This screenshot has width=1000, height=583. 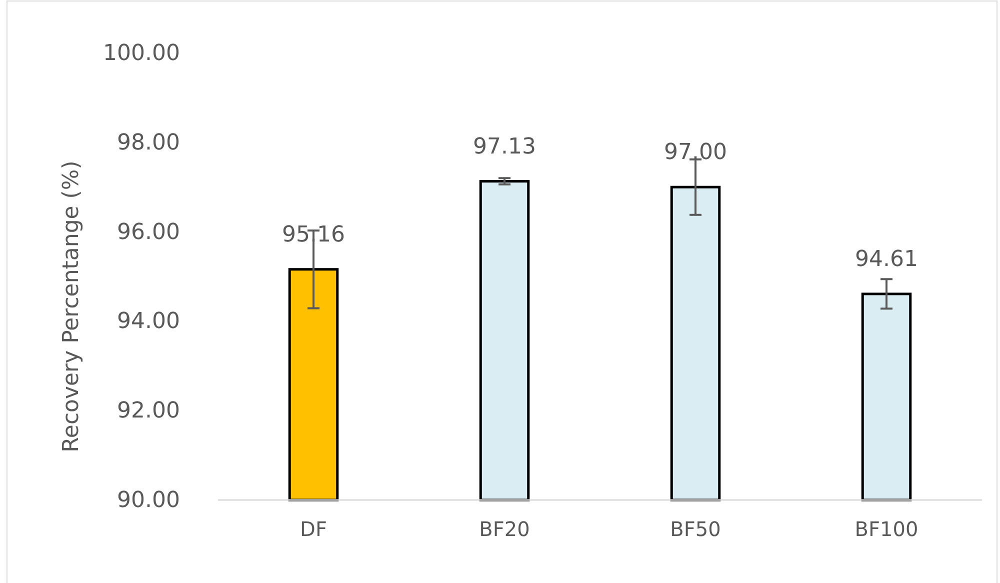 I want to click on x-tick-label: BF20, so click(x=504, y=529).